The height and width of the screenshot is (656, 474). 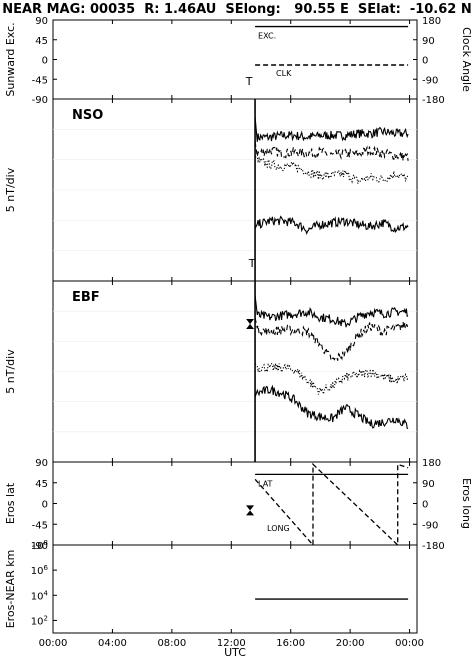 What do you see at coordinates (231, 643) in the screenshot?
I see `x-tick-label: 12:00` at bounding box center [231, 643].